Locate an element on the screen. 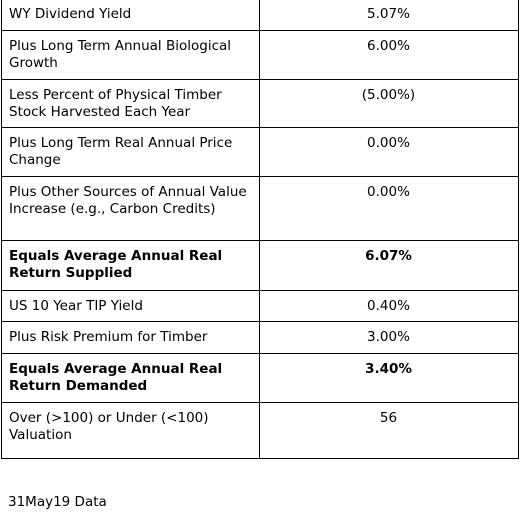 This screenshot has width=522, height=513. table-row: WY Dividend Yield 5.07% is located at coordinates (260, 15).